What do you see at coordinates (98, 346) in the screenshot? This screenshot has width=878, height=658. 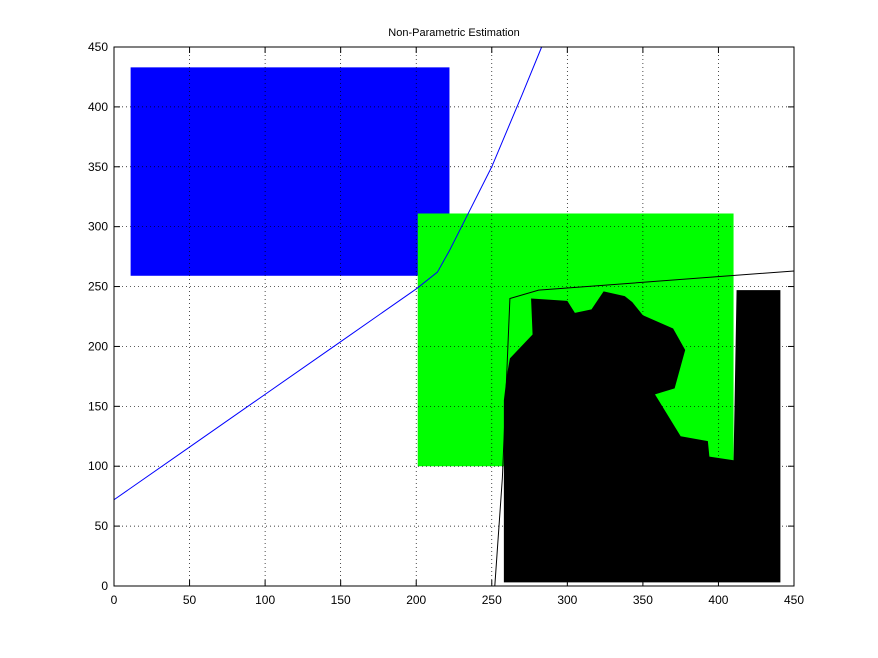 I see `y-tick-label-4: 200` at bounding box center [98, 346].